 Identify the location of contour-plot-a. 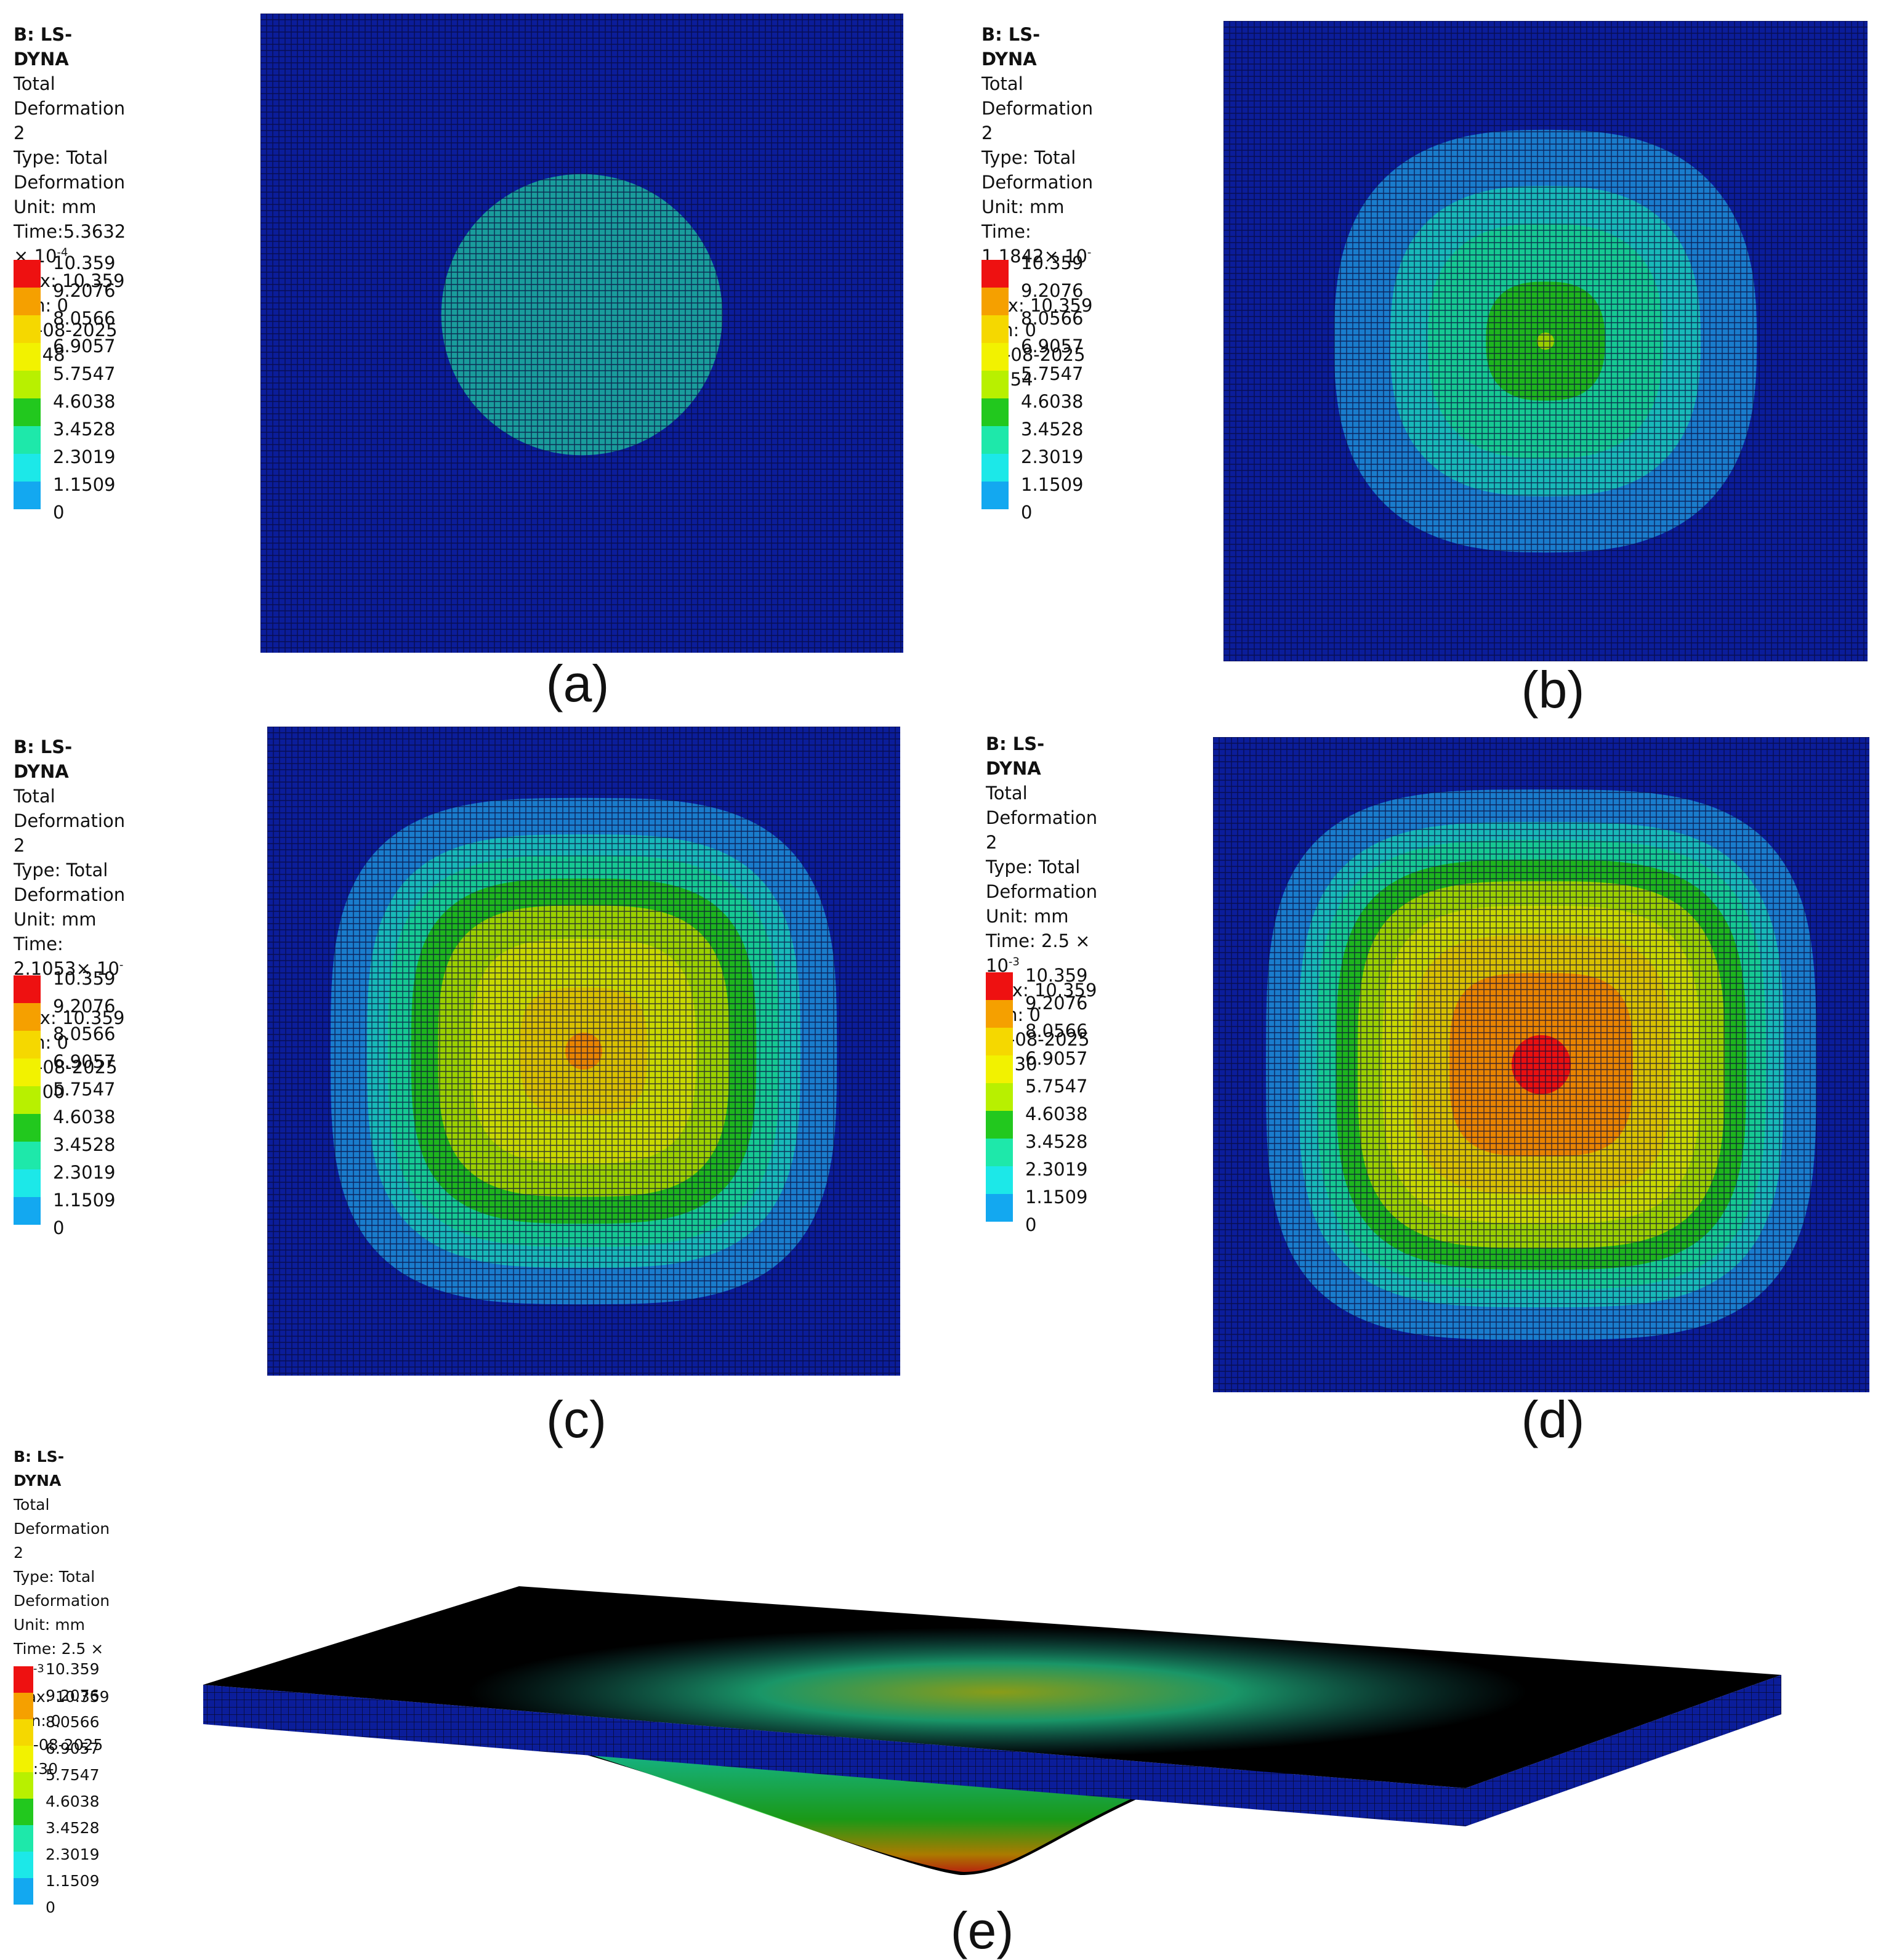
(581, 334).